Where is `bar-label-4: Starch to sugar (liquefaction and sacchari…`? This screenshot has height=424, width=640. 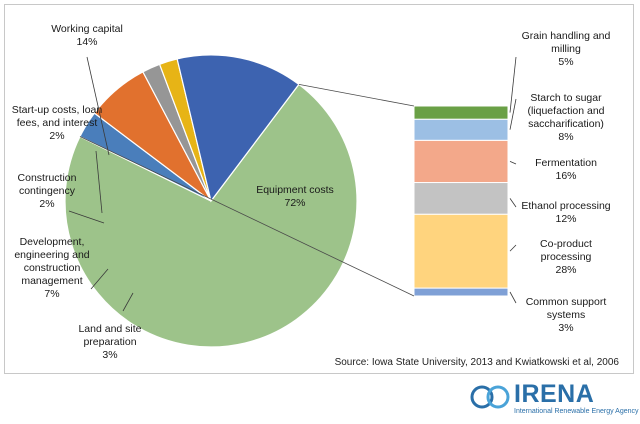
bar-label-4: Starch to sugar (liquefaction and sacchari… is located at coordinates (565, 117).